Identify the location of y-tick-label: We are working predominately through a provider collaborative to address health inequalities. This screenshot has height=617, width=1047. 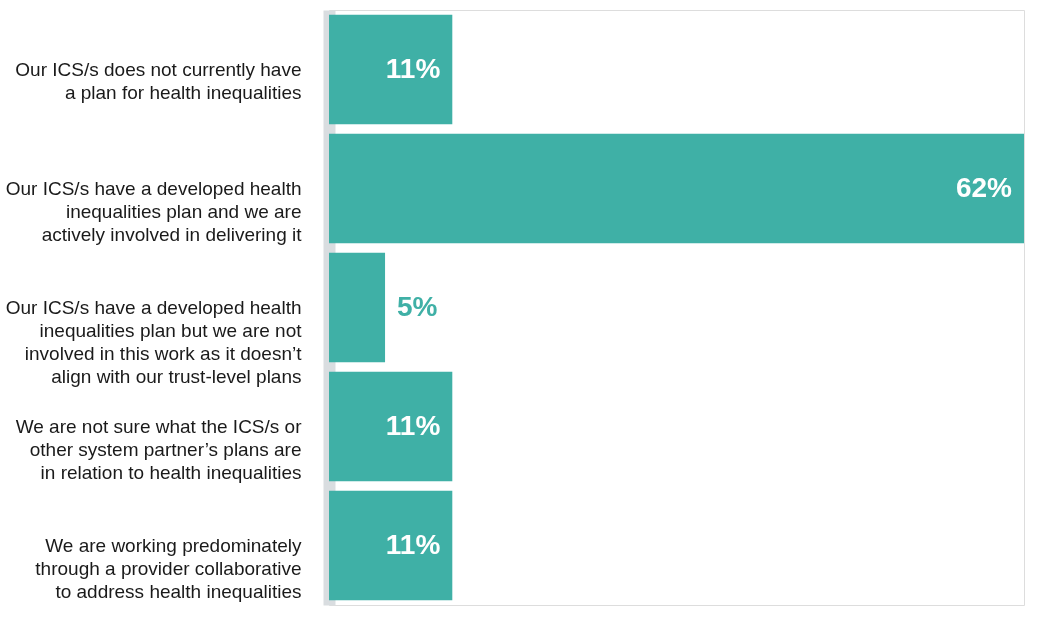
(168, 568).